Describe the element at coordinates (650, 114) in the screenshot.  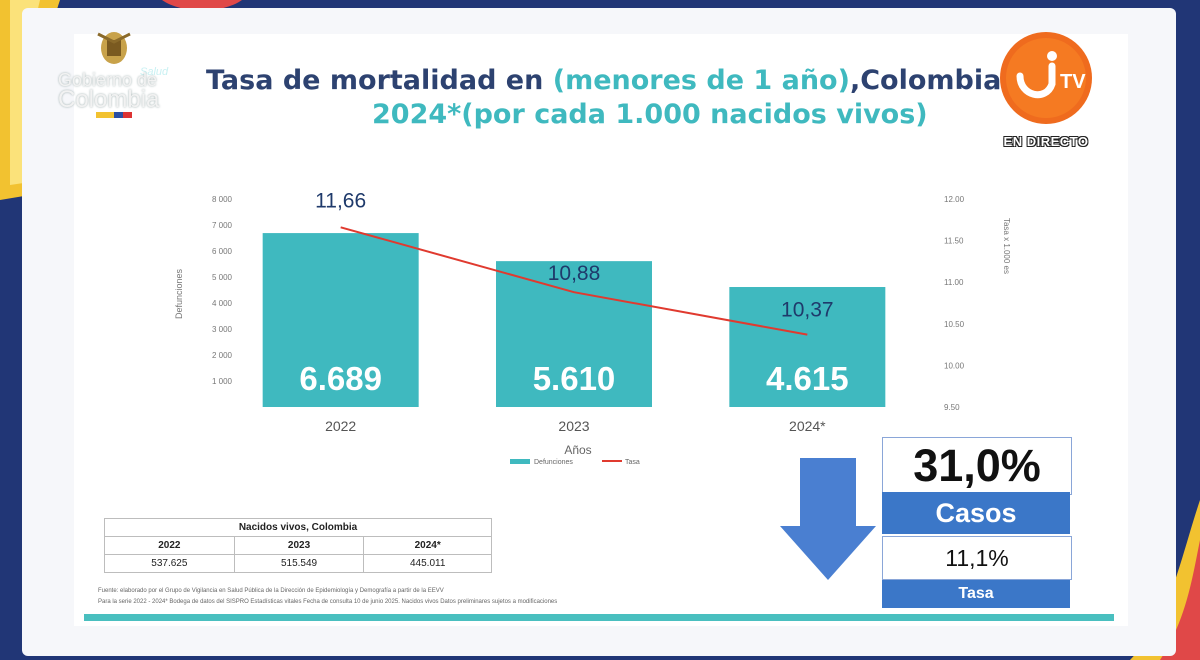
I see `title-line-2: 2024*(por cada 1.000 nacidos vivos)` at that location.